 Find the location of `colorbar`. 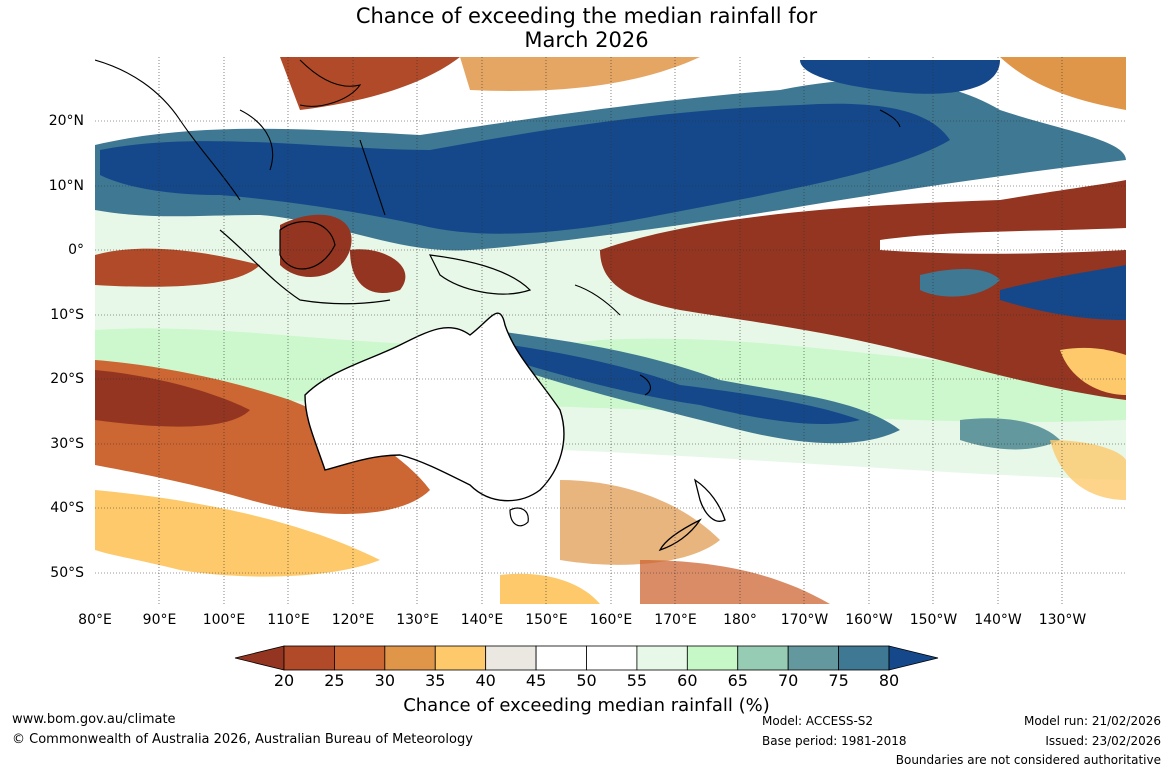

colorbar is located at coordinates (586, 658).